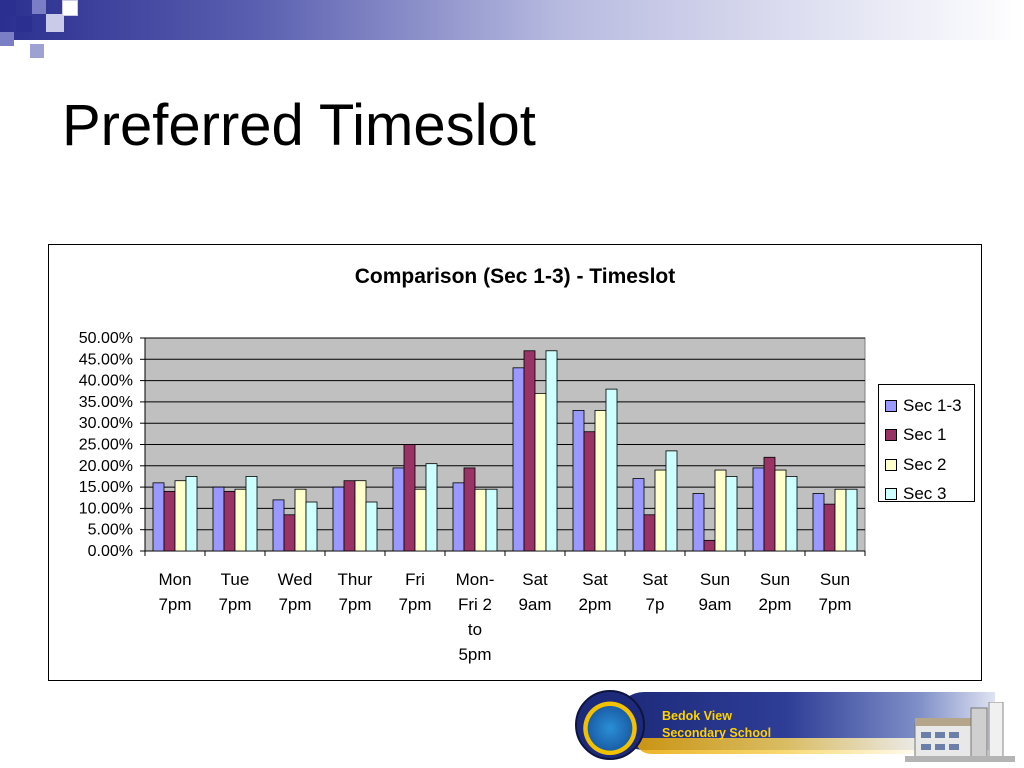 The height and width of the screenshot is (768, 1024). I want to click on chart-title: Comparison (Sec 1-3) - Timeslot, so click(515, 276).